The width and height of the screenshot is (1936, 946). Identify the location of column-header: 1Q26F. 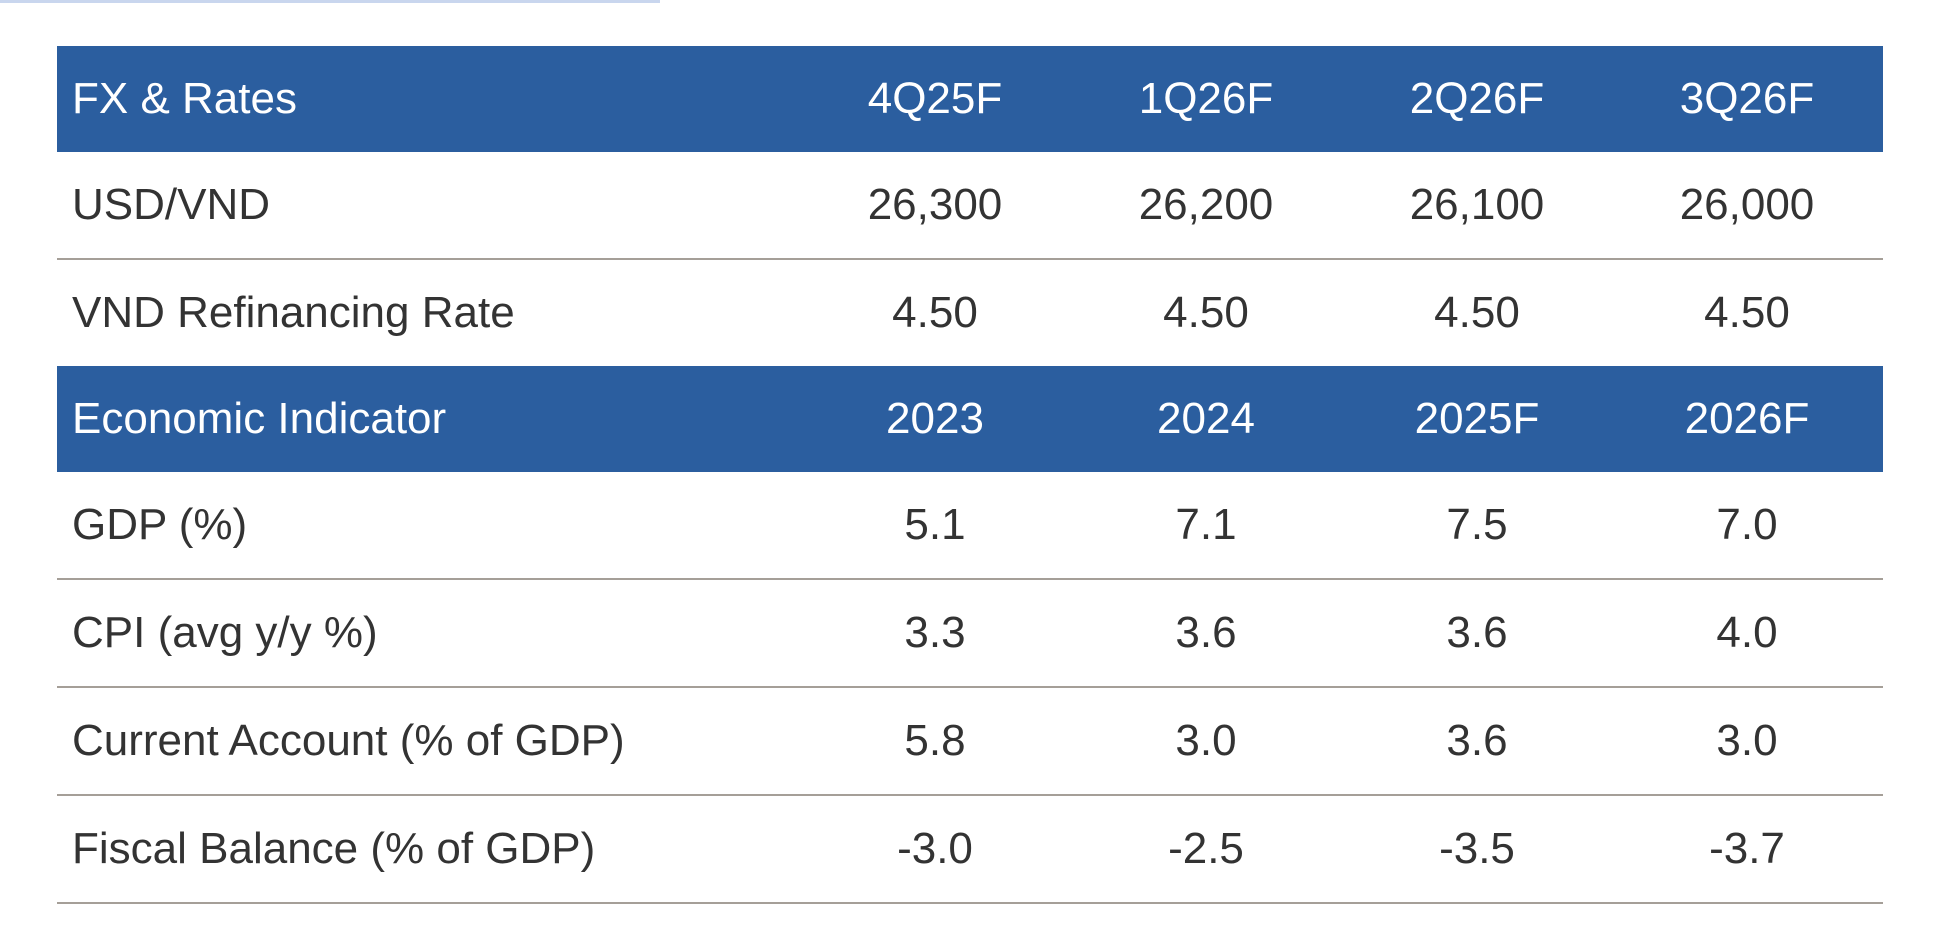
(1206, 98).